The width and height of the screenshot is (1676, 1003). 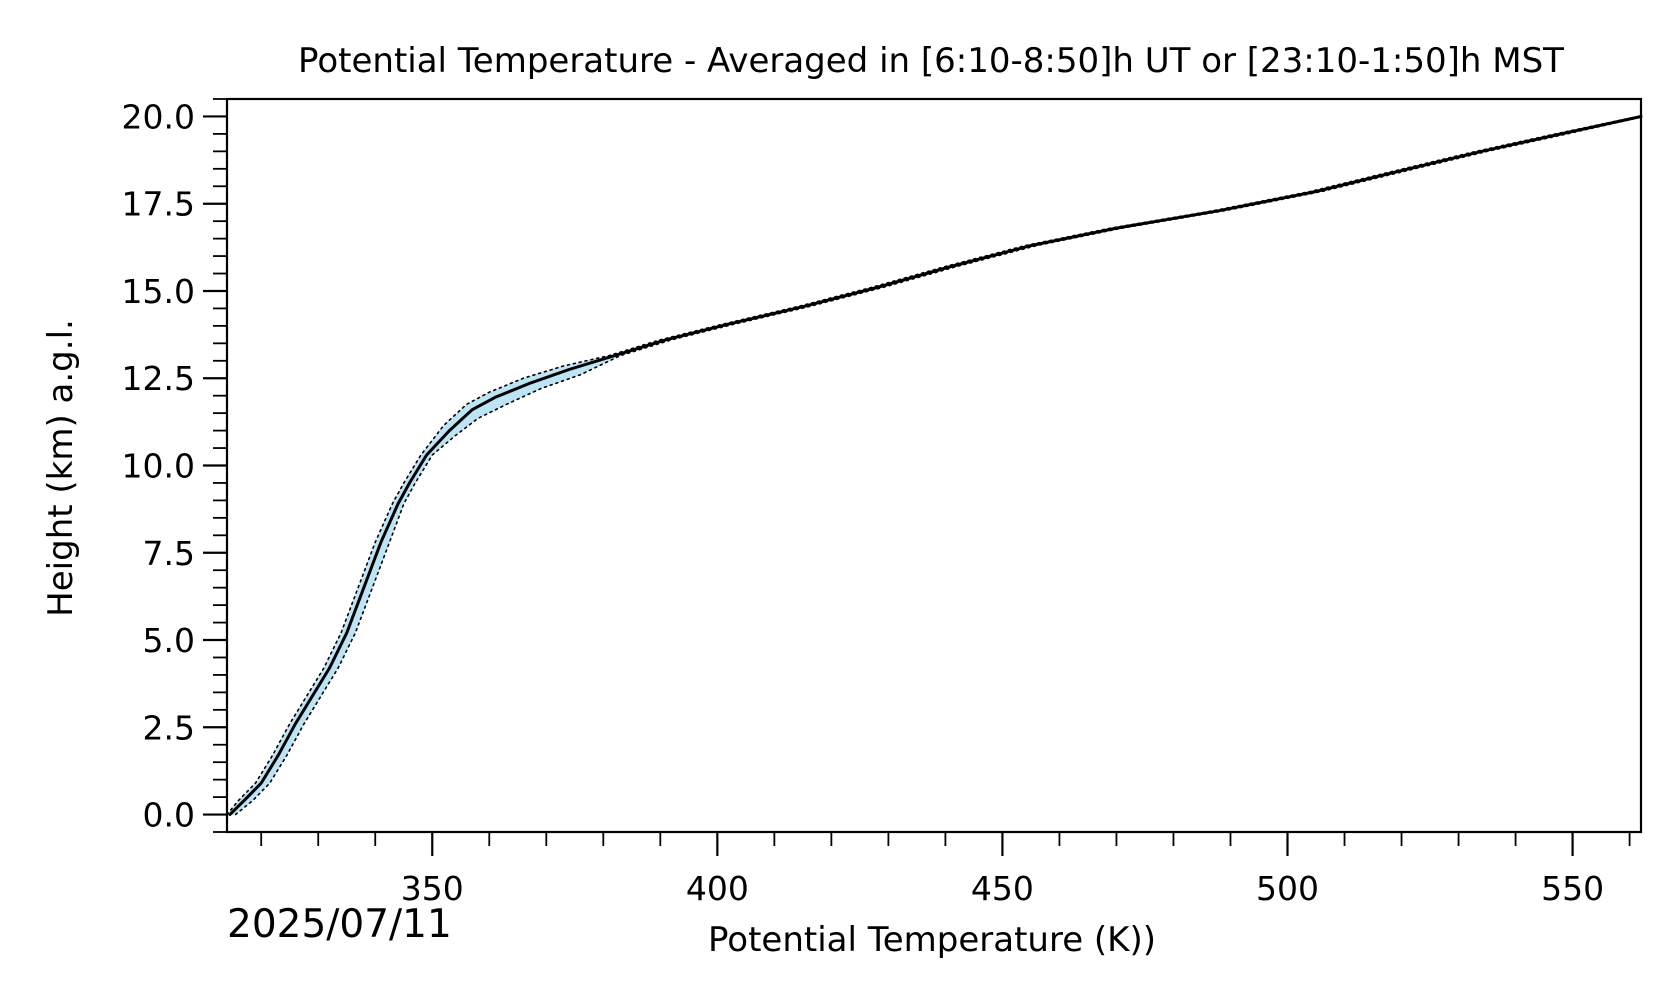 What do you see at coordinates (169, 553) in the screenshot?
I see `y-tick-label: 7.5` at bounding box center [169, 553].